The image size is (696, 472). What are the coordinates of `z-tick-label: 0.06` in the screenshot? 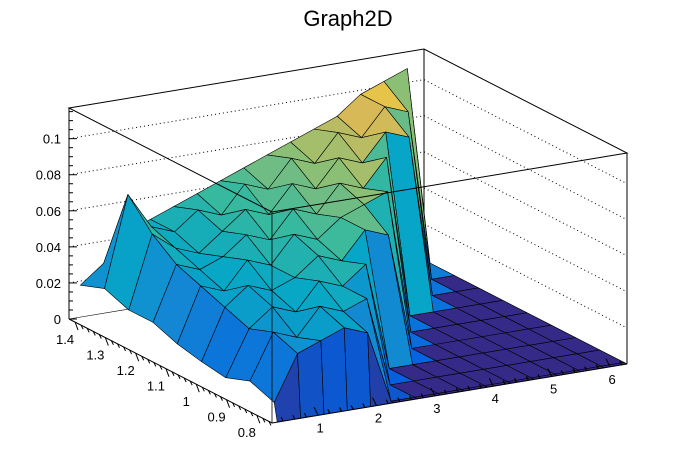 It's located at (48, 211).